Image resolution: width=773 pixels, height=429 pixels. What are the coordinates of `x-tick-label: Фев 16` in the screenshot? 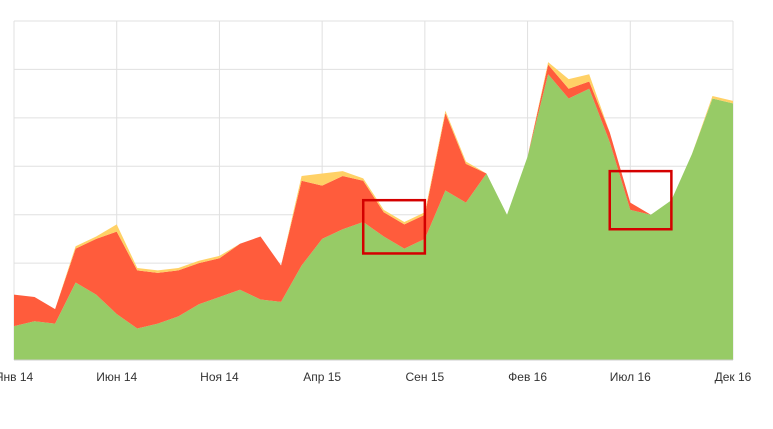 It's located at (527, 377).